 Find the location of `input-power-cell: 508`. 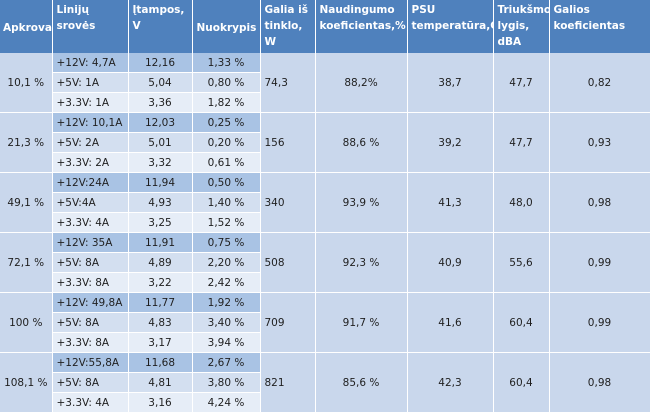

input-power-cell: 508 is located at coordinates (288, 262).